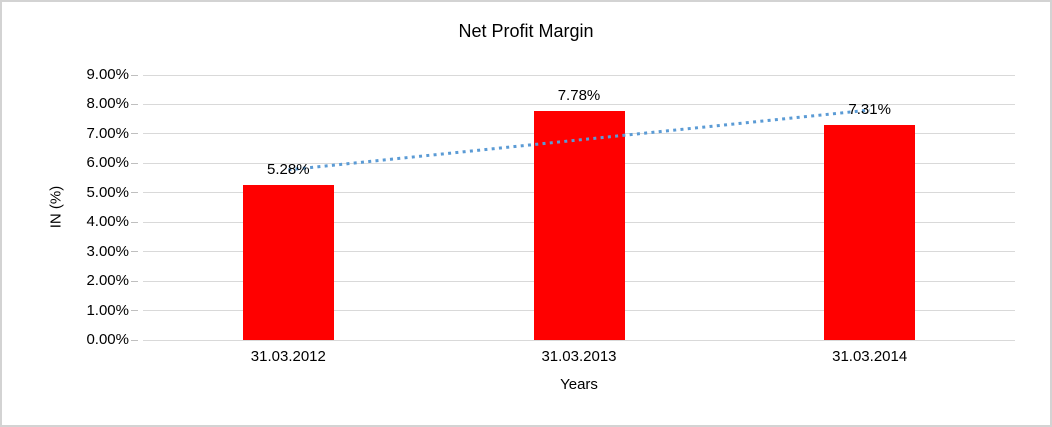 The height and width of the screenshot is (427, 1052). Describe the element at coordinates (579, 384) in the screenshot. I see `x-axis-title: Years` at that location.